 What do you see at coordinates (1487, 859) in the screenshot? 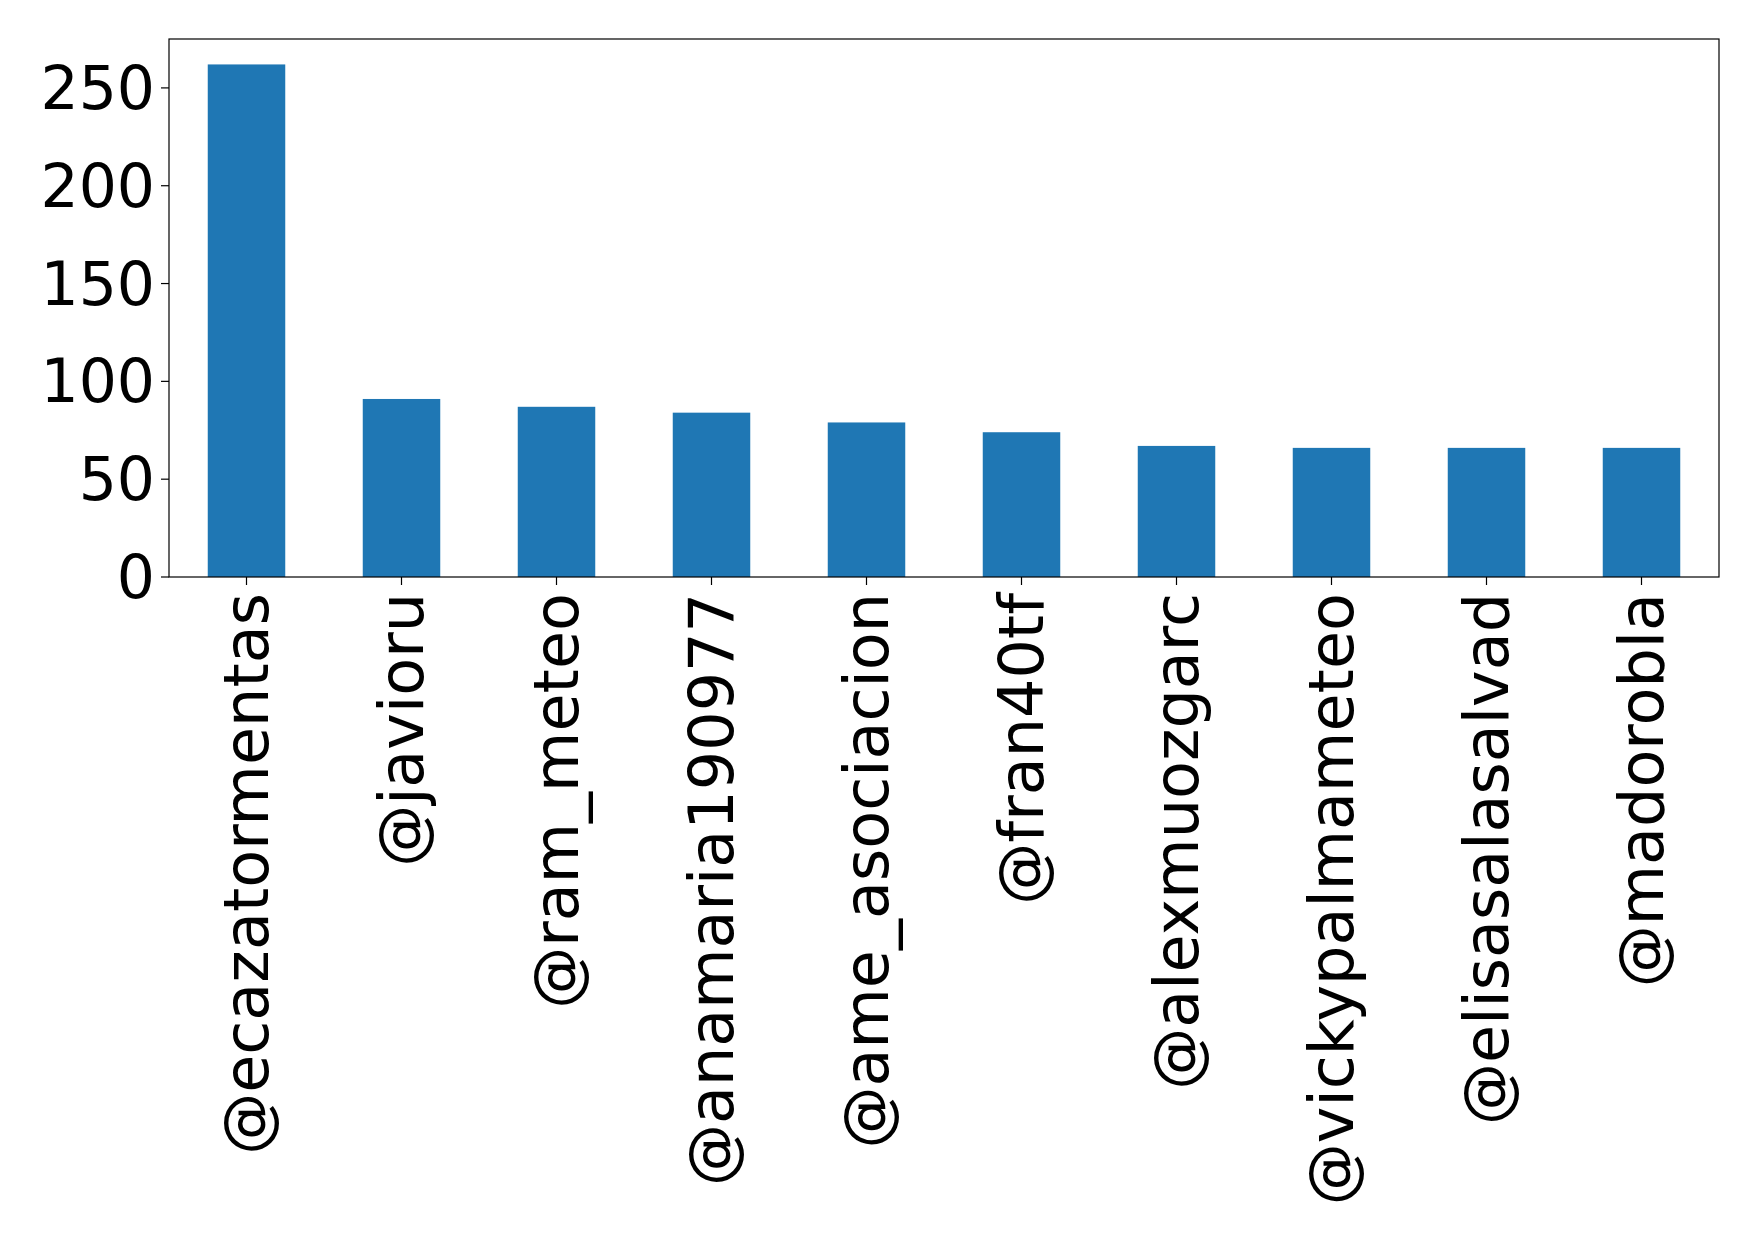
I see `x-tick-label: @elisasalasalvad` at bounding box center [1487, 859].